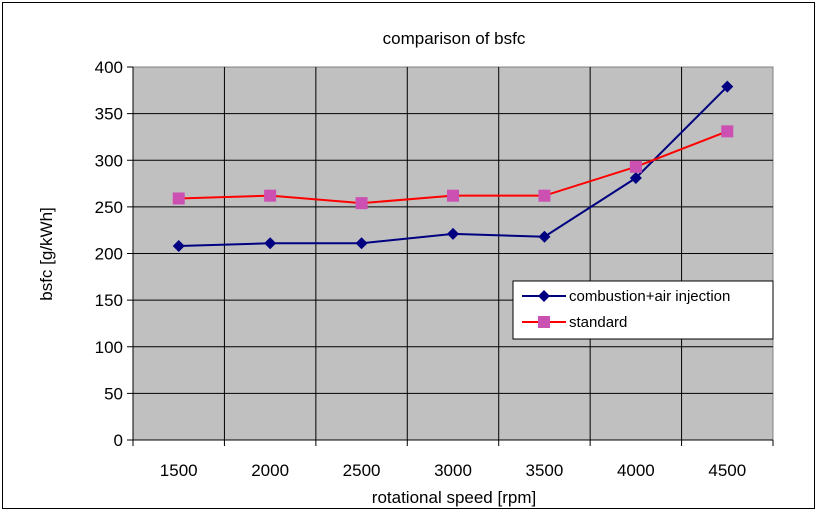  I want to click on x-axis-label: rotational speed [rpm], so click(454, 497).